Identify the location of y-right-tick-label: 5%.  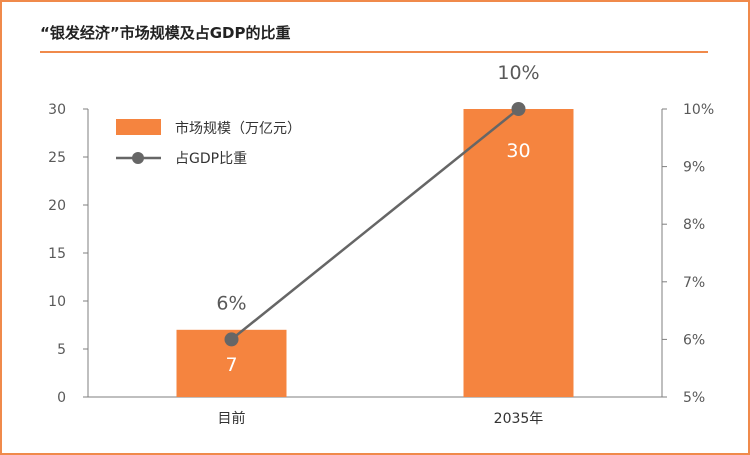
(694, 398).